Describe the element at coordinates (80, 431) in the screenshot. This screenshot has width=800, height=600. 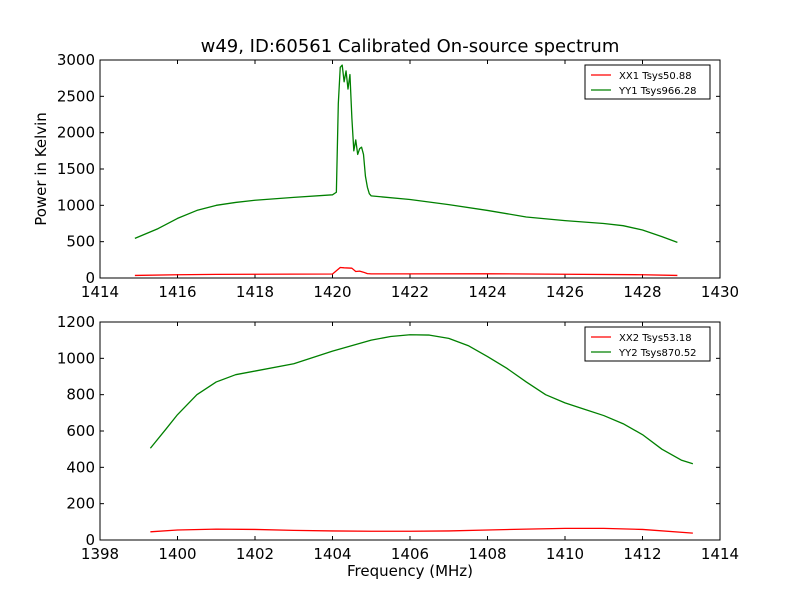
I see `y-tick-label: 600` at that location.